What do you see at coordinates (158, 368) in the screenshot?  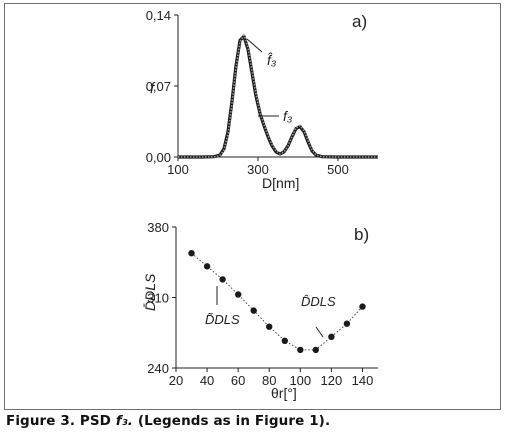 I see `panel-b-ytick-label: 240` at bounding box center [158, 368].